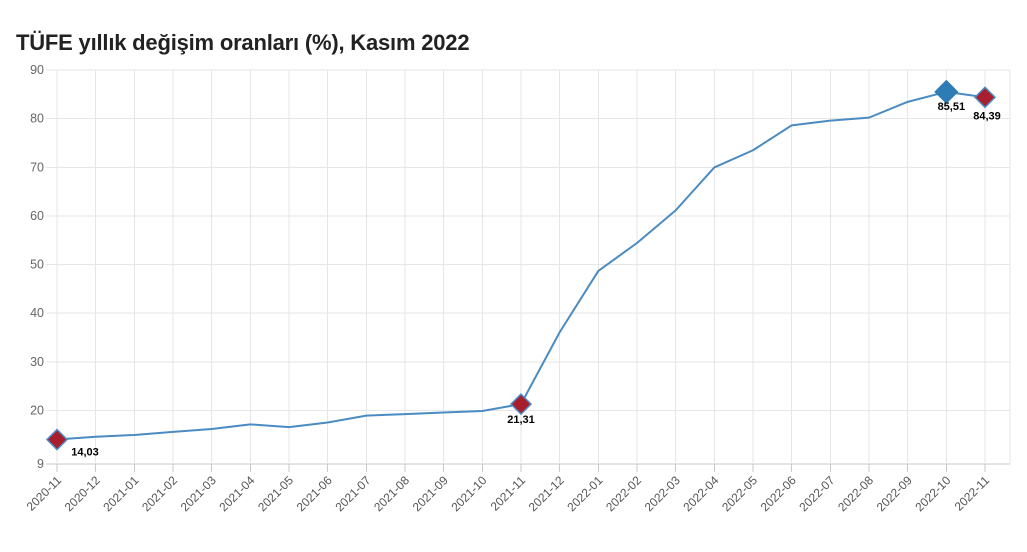  What do you see at coordinates (314, 493) in the screenshot?
I see `x-axis-label: 2021-06` at bounding box center [314, 493].